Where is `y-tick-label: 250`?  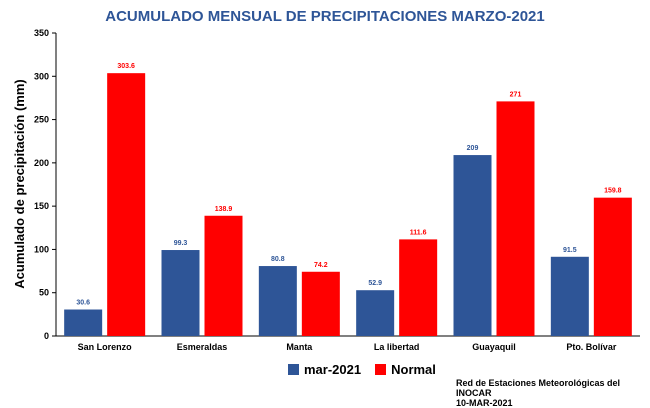
y-tick-label: 250 is located at coordinates (41, 120).